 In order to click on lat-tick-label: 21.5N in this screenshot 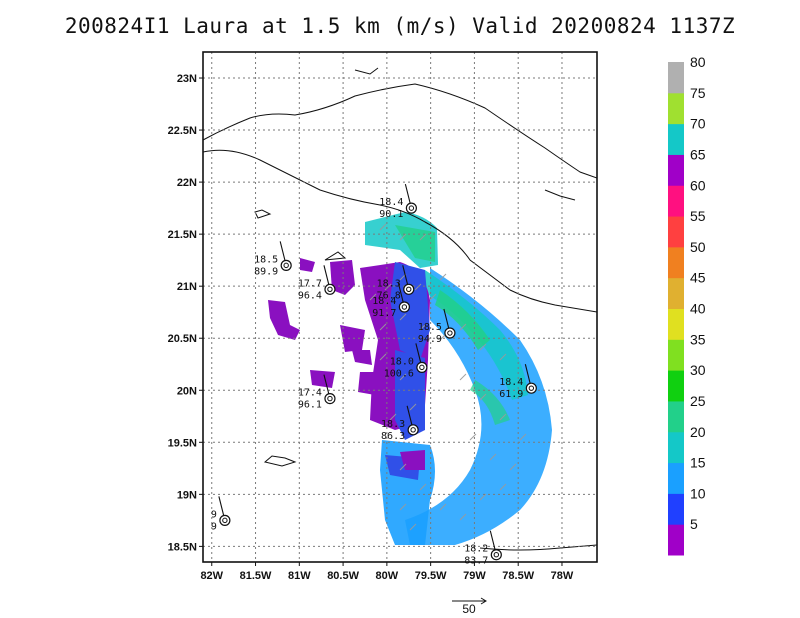, I will do `click(182, 235)`.